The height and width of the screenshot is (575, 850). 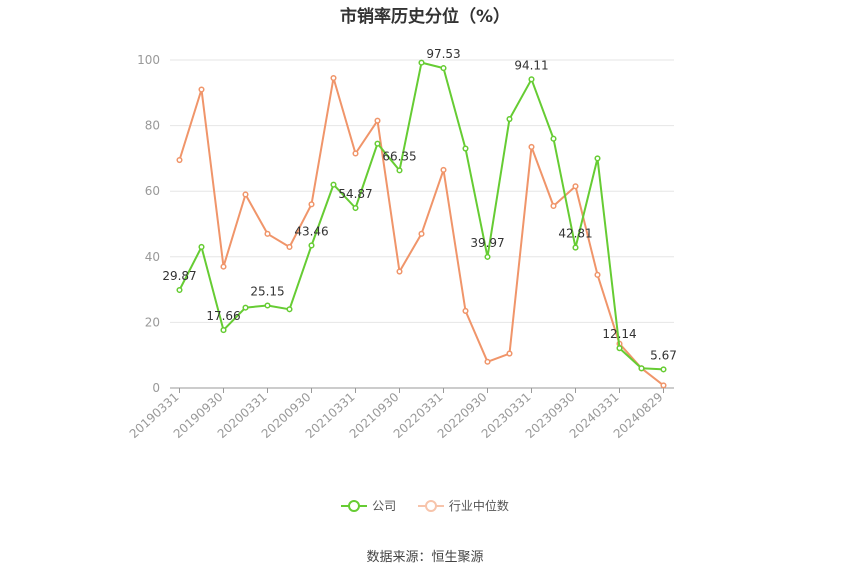 I want to click on y-tick-label: 80, so click(x=152, y=126).